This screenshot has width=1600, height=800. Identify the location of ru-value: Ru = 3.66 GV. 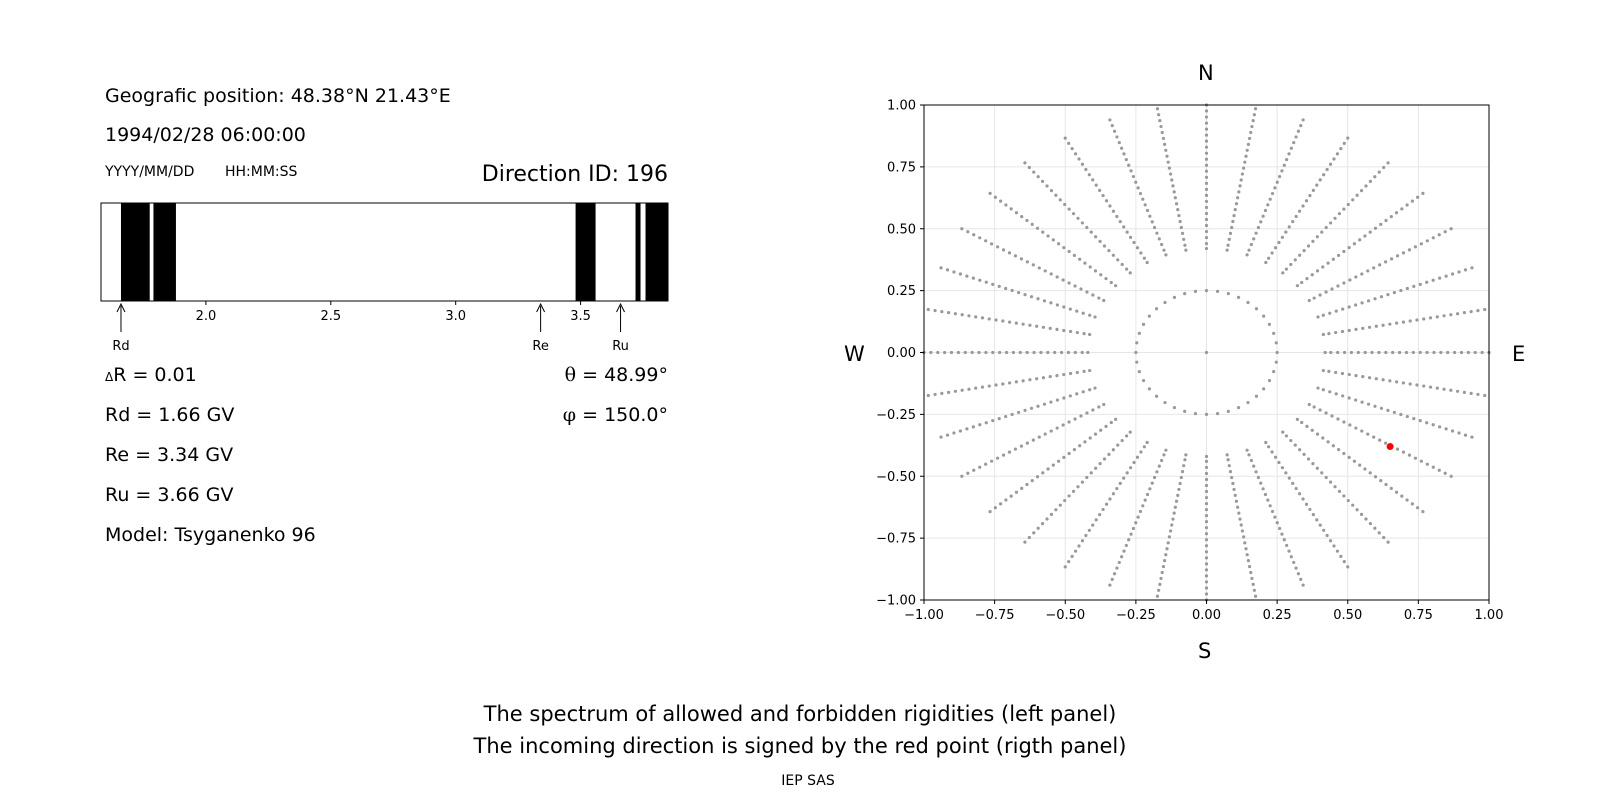
(169, 495).